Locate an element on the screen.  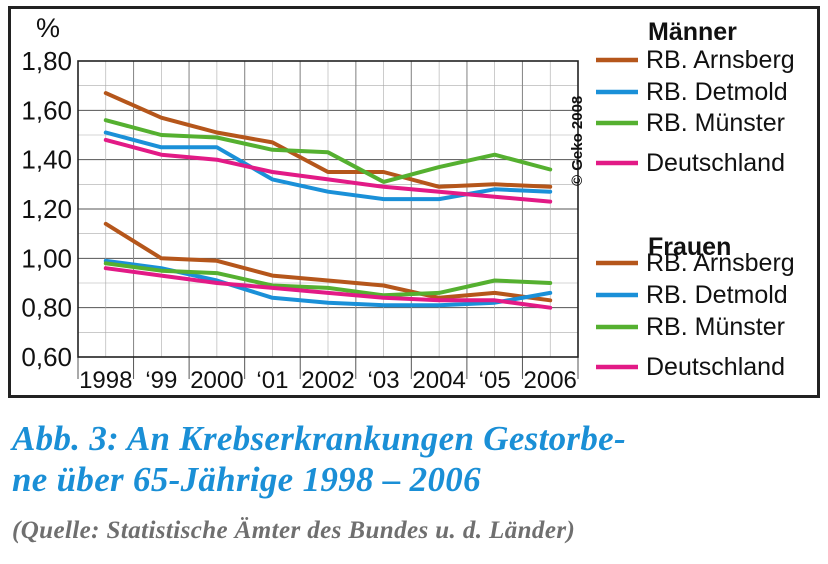
x-axis: 1998 ‘99 2000 ‘01 2002 ‘03 2004 ‘05 2006 is located at coordinates (328, 380).